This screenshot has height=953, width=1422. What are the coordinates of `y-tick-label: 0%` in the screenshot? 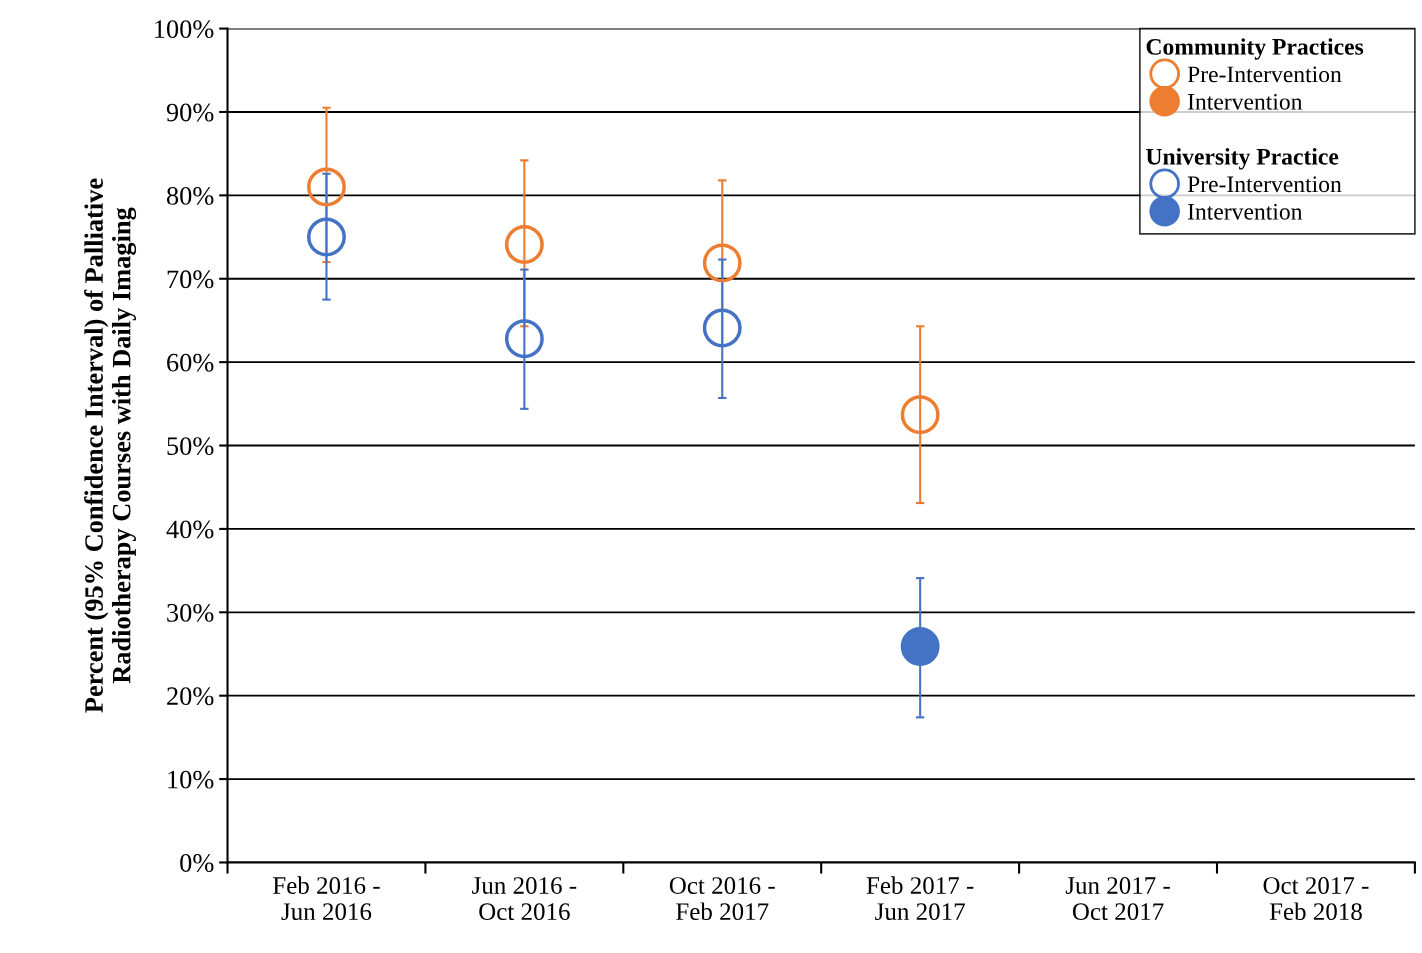 It's located at (197, 863).